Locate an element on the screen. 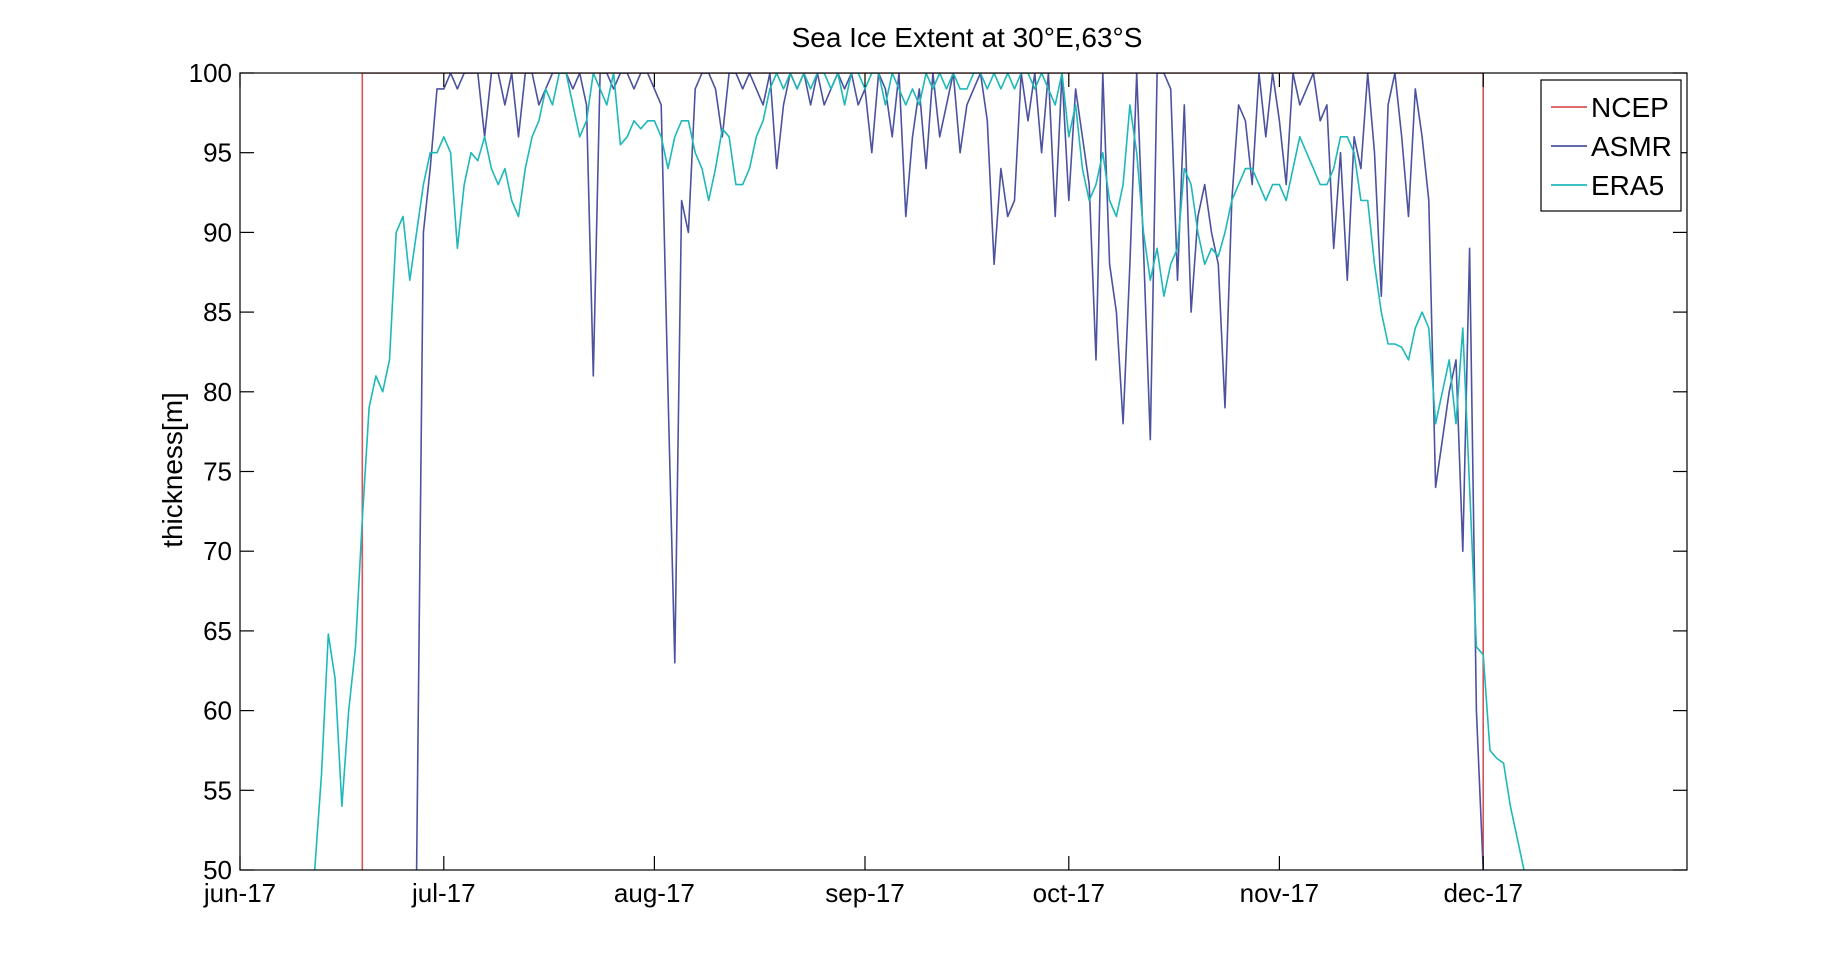 This screenshot has height=970, width=1847. y-tick-label: 100 is located at coordinates (210, 73).